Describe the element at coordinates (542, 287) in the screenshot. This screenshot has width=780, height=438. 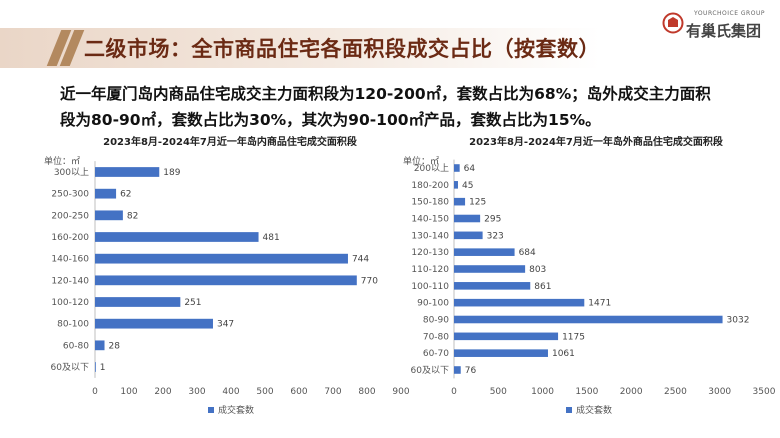
I see `data-label: 861` at that location.